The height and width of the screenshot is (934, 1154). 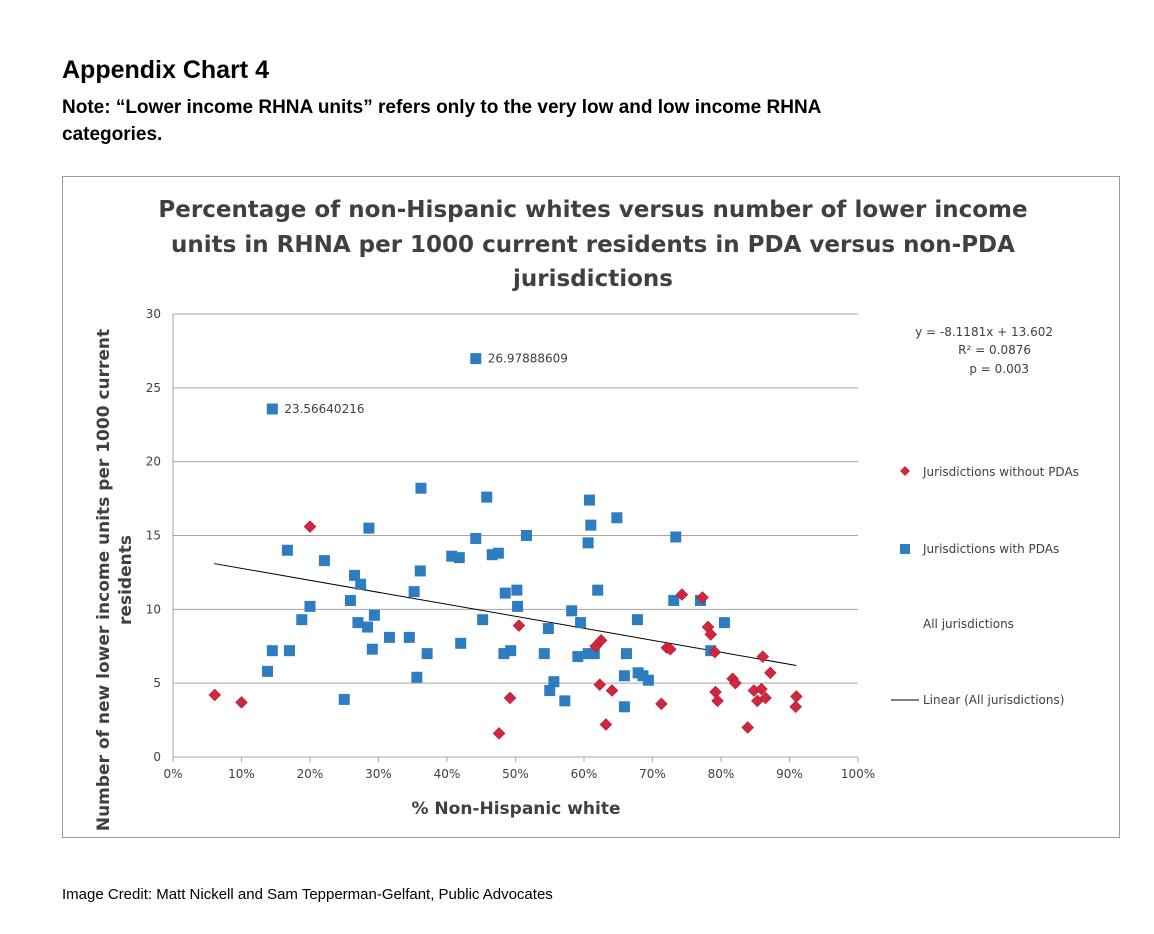 I want to click on x-tick-label: 20%, so click(x=310, y=774).